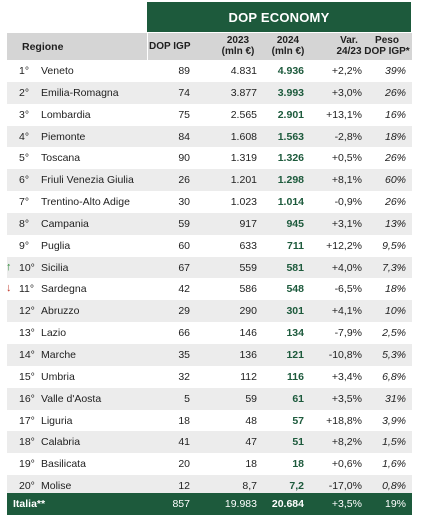 This screenshot has height=518, width=422. I want to click on variation: +0,6%, so click(346, 464).